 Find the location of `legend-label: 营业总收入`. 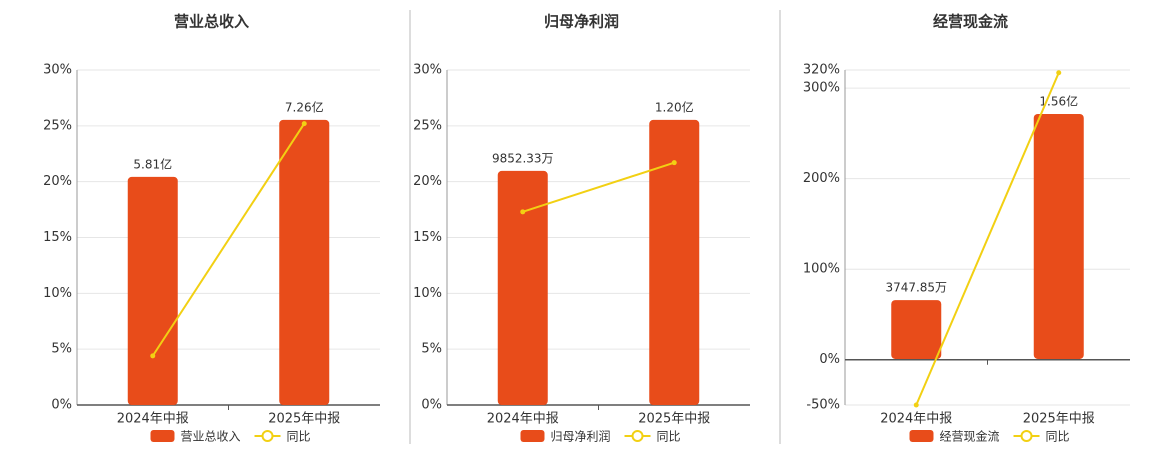

legend-label: 营业总收入 is located at coordinates (211, 437).